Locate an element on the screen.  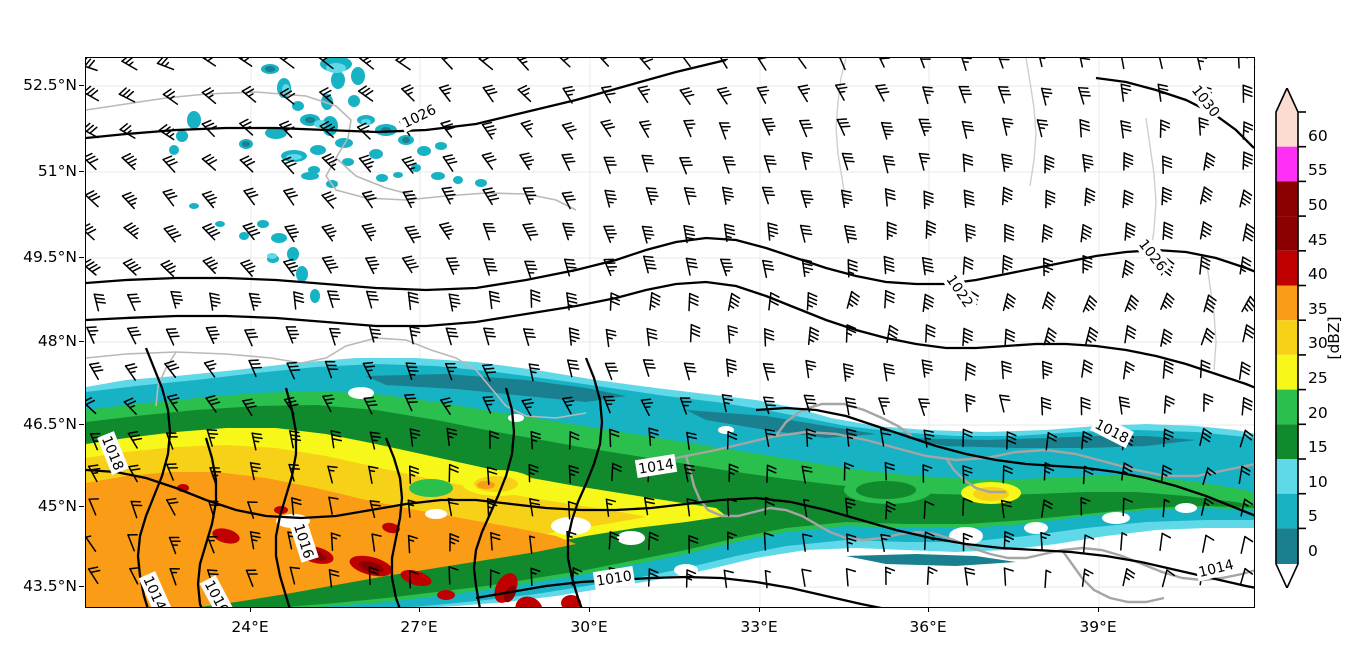
reflectivity-cells-mid is located at coordinates (185, 133).